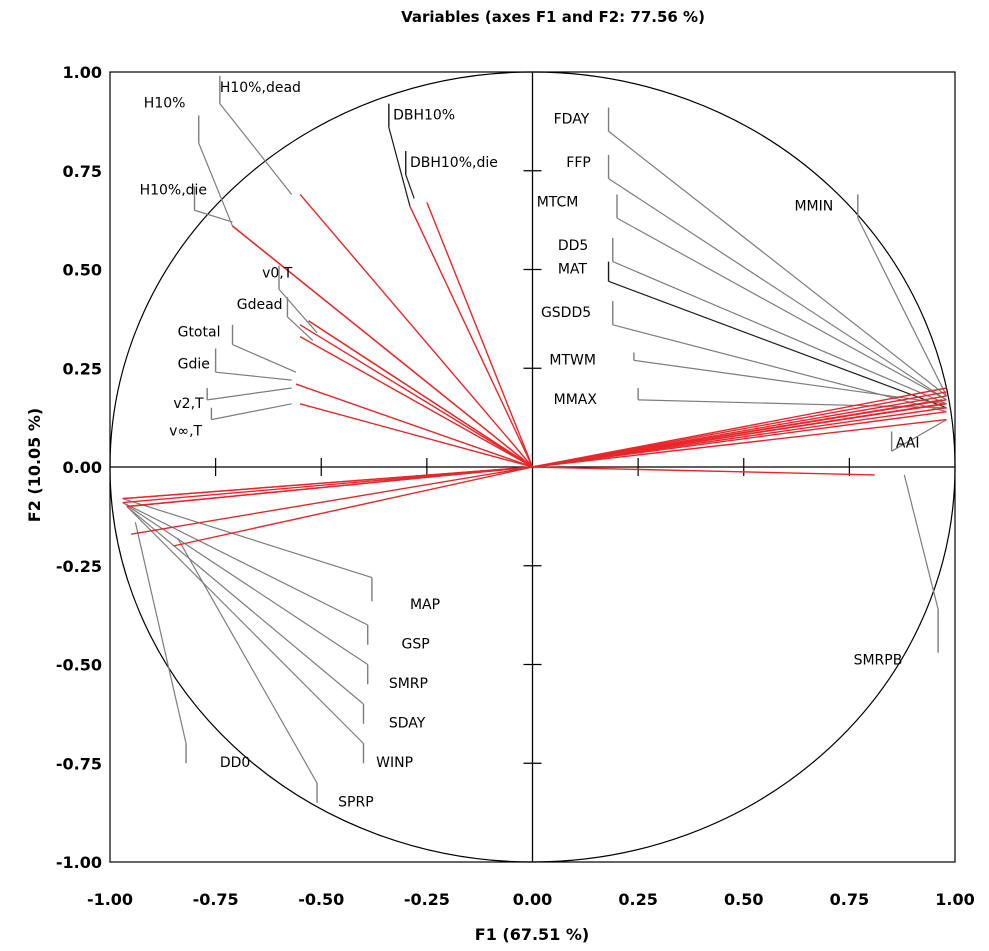  What do you see at coordinates (425, 605) in the screenshot?
I see `variable-label: MAP` at bounding box center [425, 605].